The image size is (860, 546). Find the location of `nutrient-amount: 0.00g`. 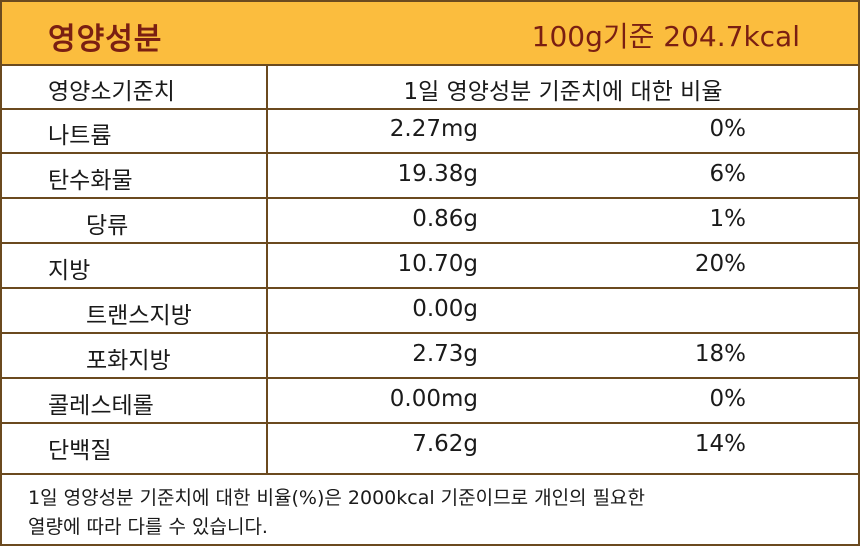

nutrient-amount: 0.00g is located at coordinates (445, 309).